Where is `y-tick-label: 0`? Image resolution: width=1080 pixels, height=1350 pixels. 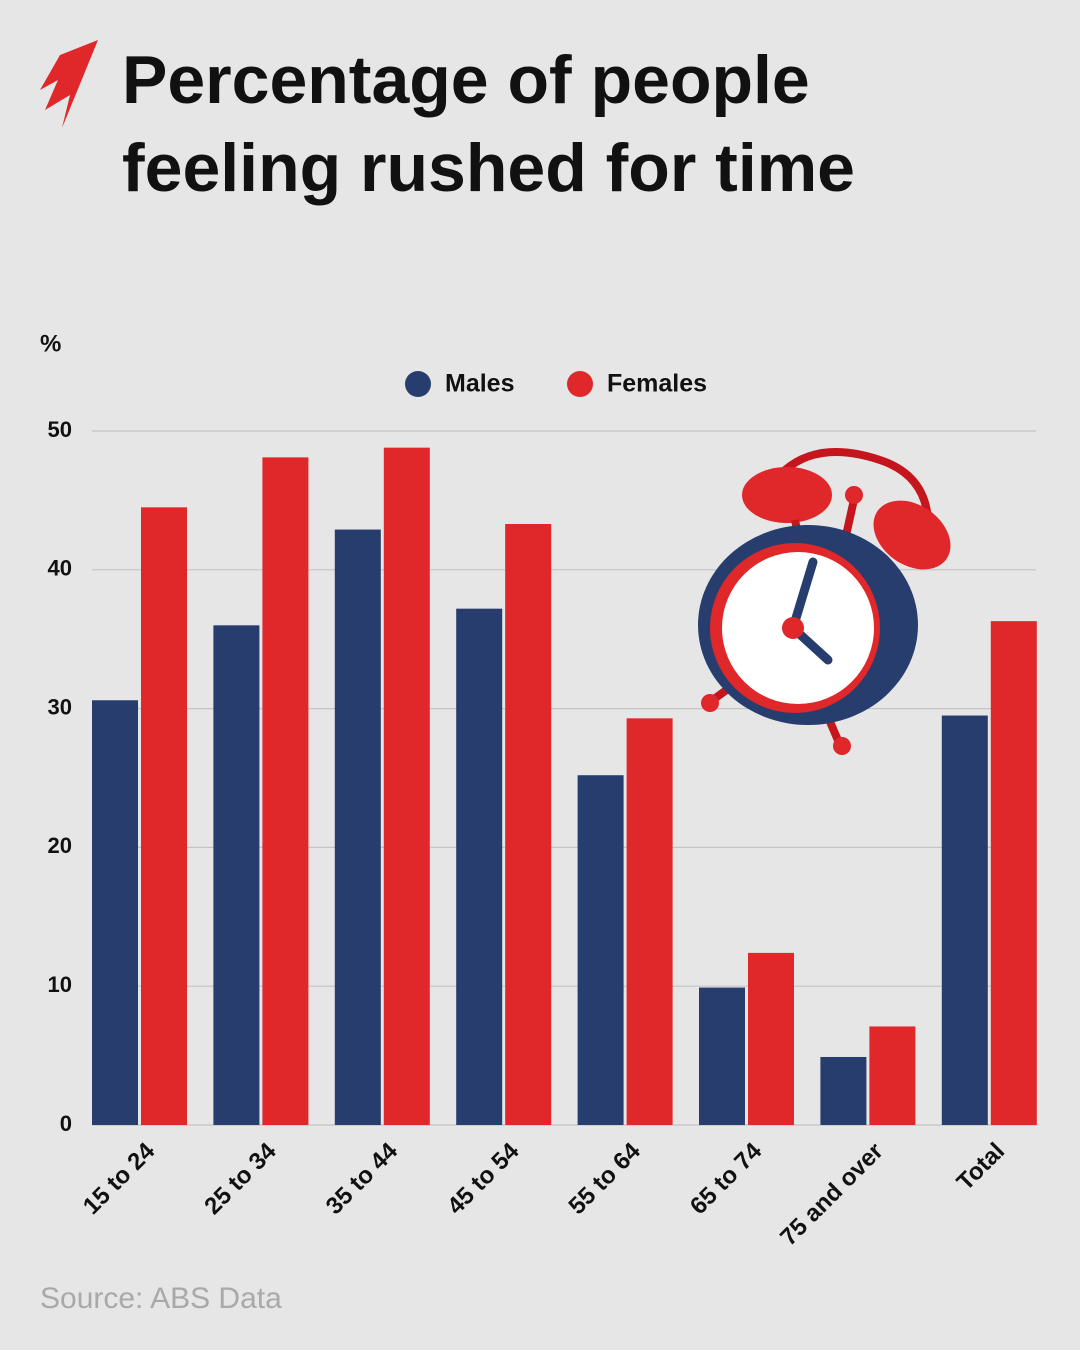
y-tick-label: 0 is located at coordinates (66, 1123).